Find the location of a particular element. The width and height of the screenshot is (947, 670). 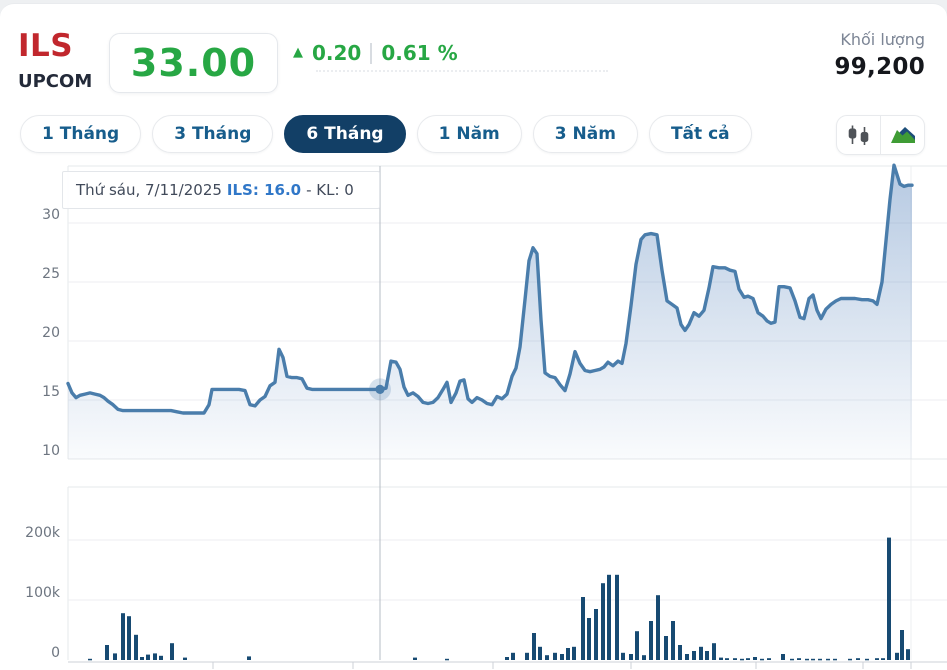

candlestick-glyph is located at coordinates (858, 135).